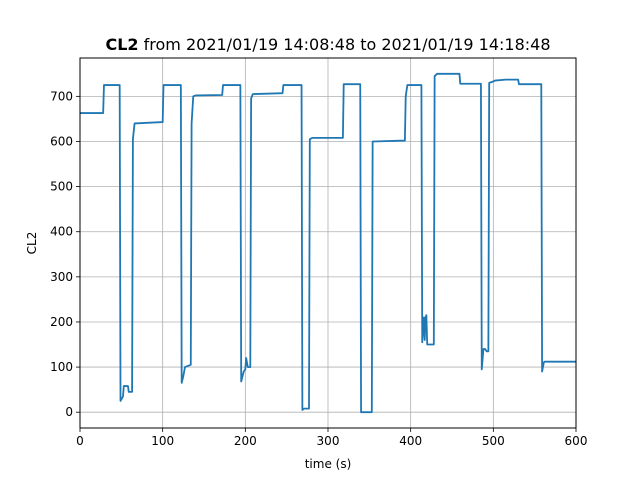 This screenshot has width=640, height=480. Describe the element at coordinates (61, 277) in the screenshot. I see `y-tick-label: 300` at that location.